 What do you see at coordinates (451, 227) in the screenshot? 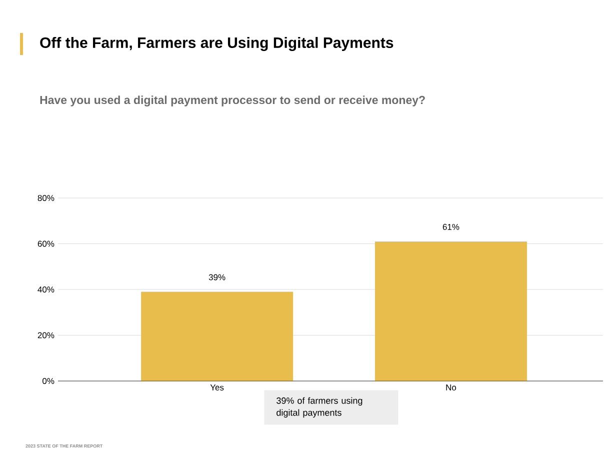
I see `data-label: 61%` at bounding box center [451, 227].